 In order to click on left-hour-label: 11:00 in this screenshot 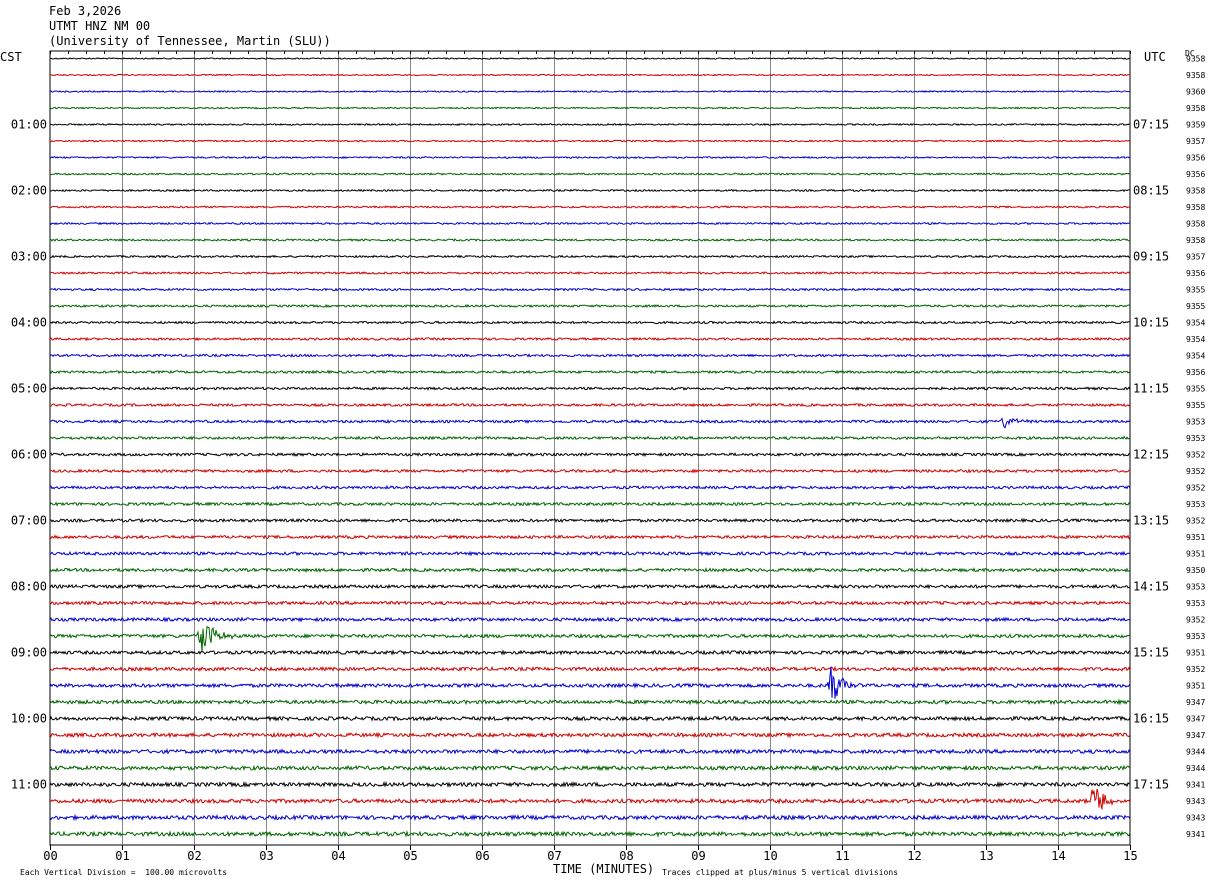, I will do `click(29, 785)`.